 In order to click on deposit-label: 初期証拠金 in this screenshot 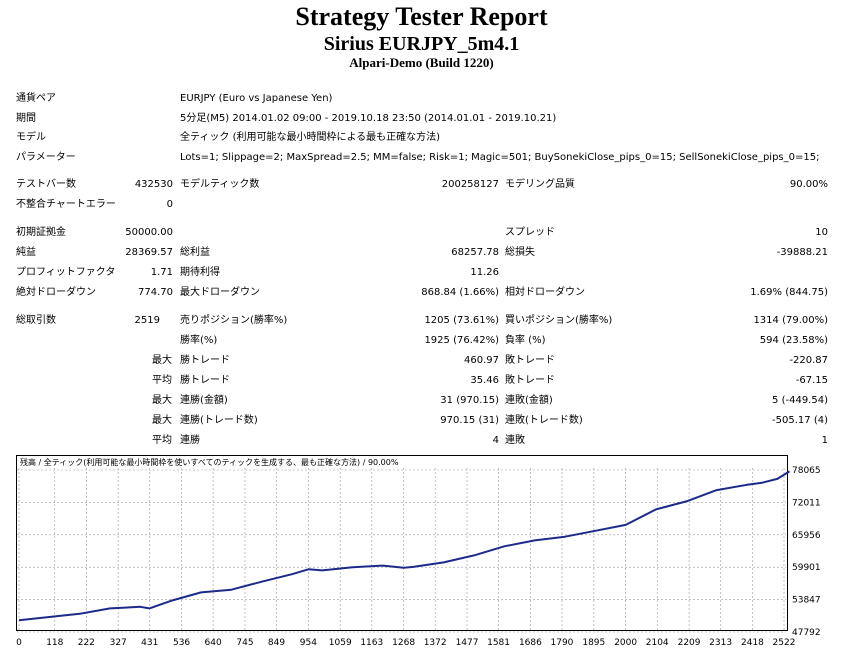, I will do `click(41, 232)`.